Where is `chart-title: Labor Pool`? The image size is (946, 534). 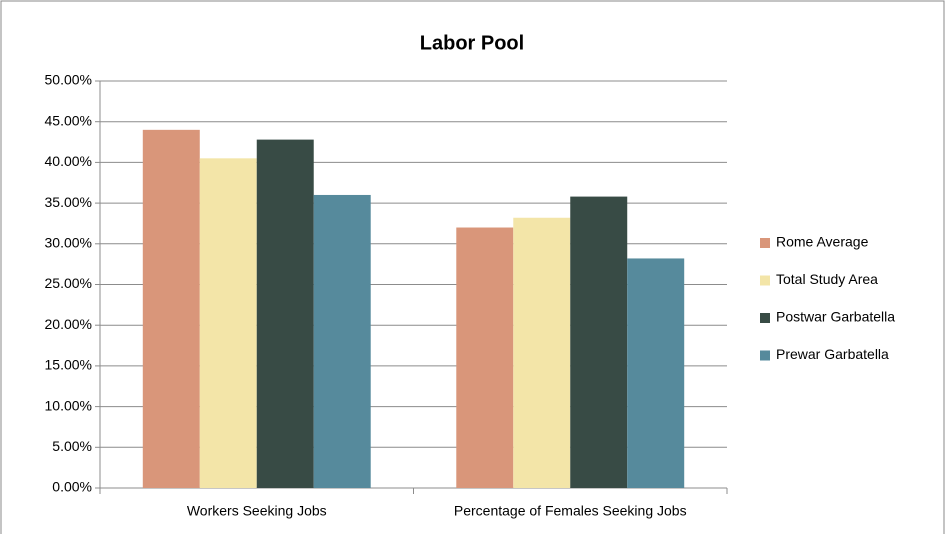 chart-title: Labor Pool is located at coordinates (472, 43).